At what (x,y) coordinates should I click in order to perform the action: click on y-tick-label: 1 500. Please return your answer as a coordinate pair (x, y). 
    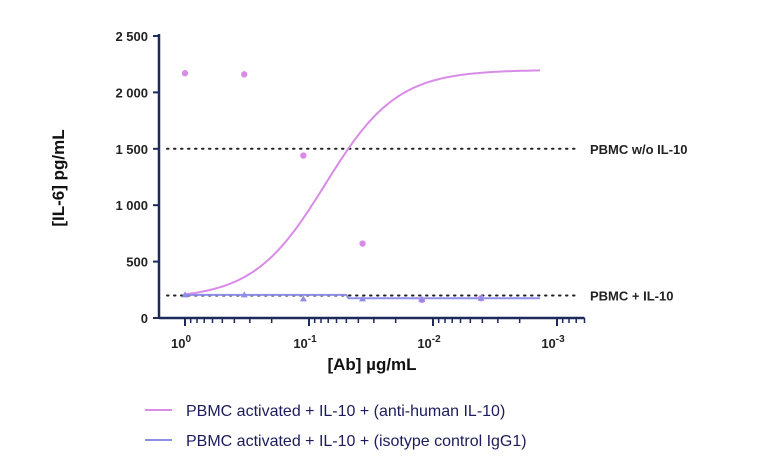
    Looking at the image, I should click on (131, 149).